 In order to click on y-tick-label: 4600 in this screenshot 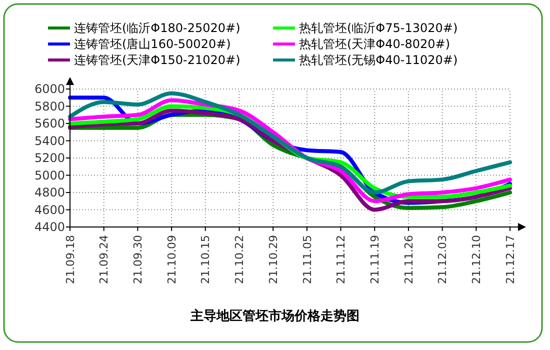, I will do `click(49, 209)`.